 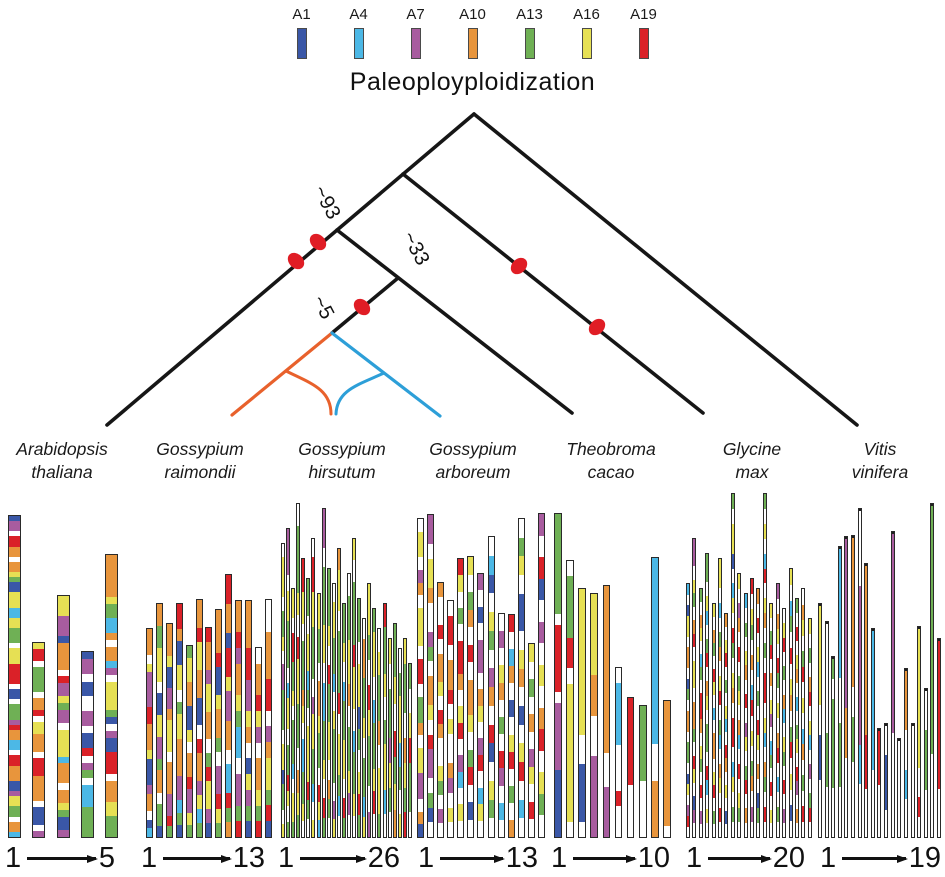 I want to click on axis-end-number: 5, so click(x=106, y=858).